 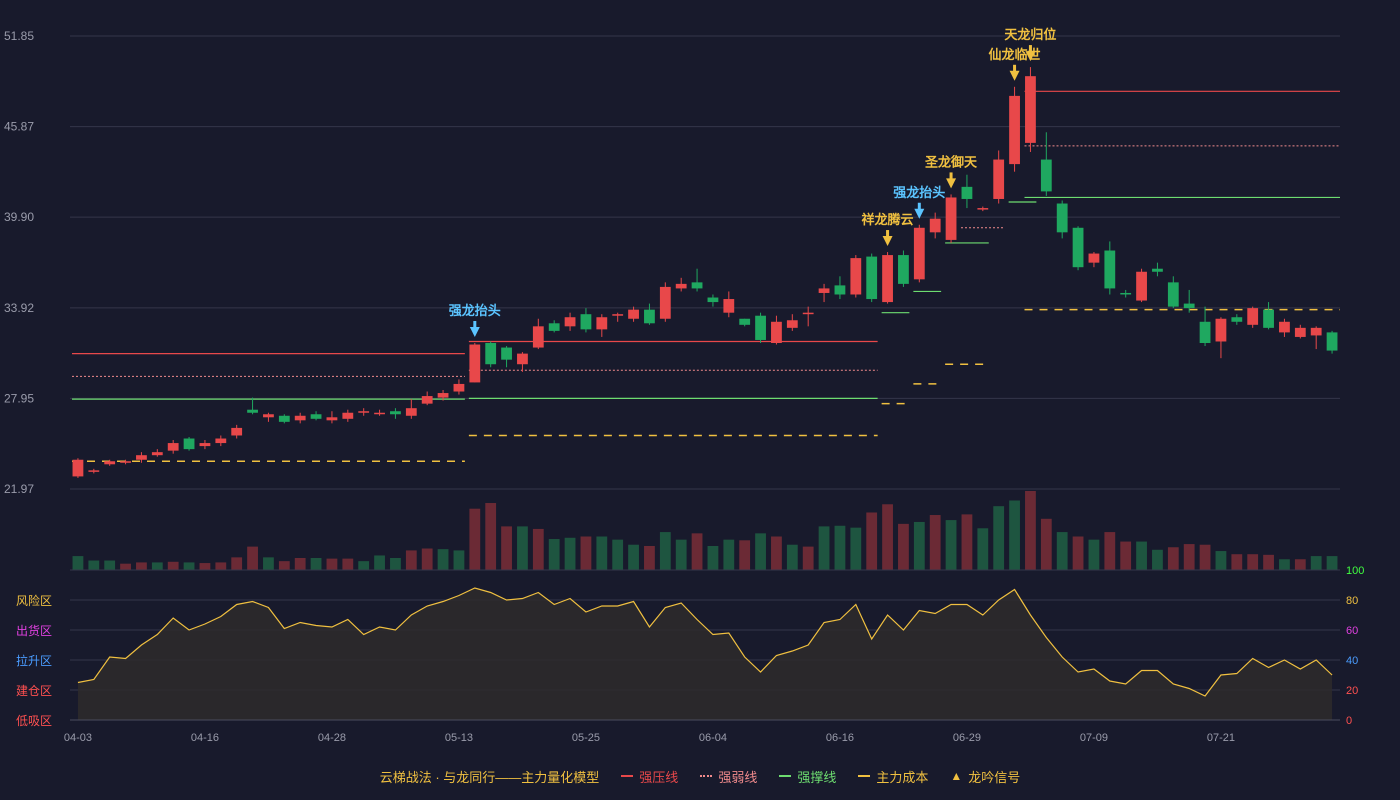 I want to click on legend-weak: 强弱线, so click(x=728, y=776).